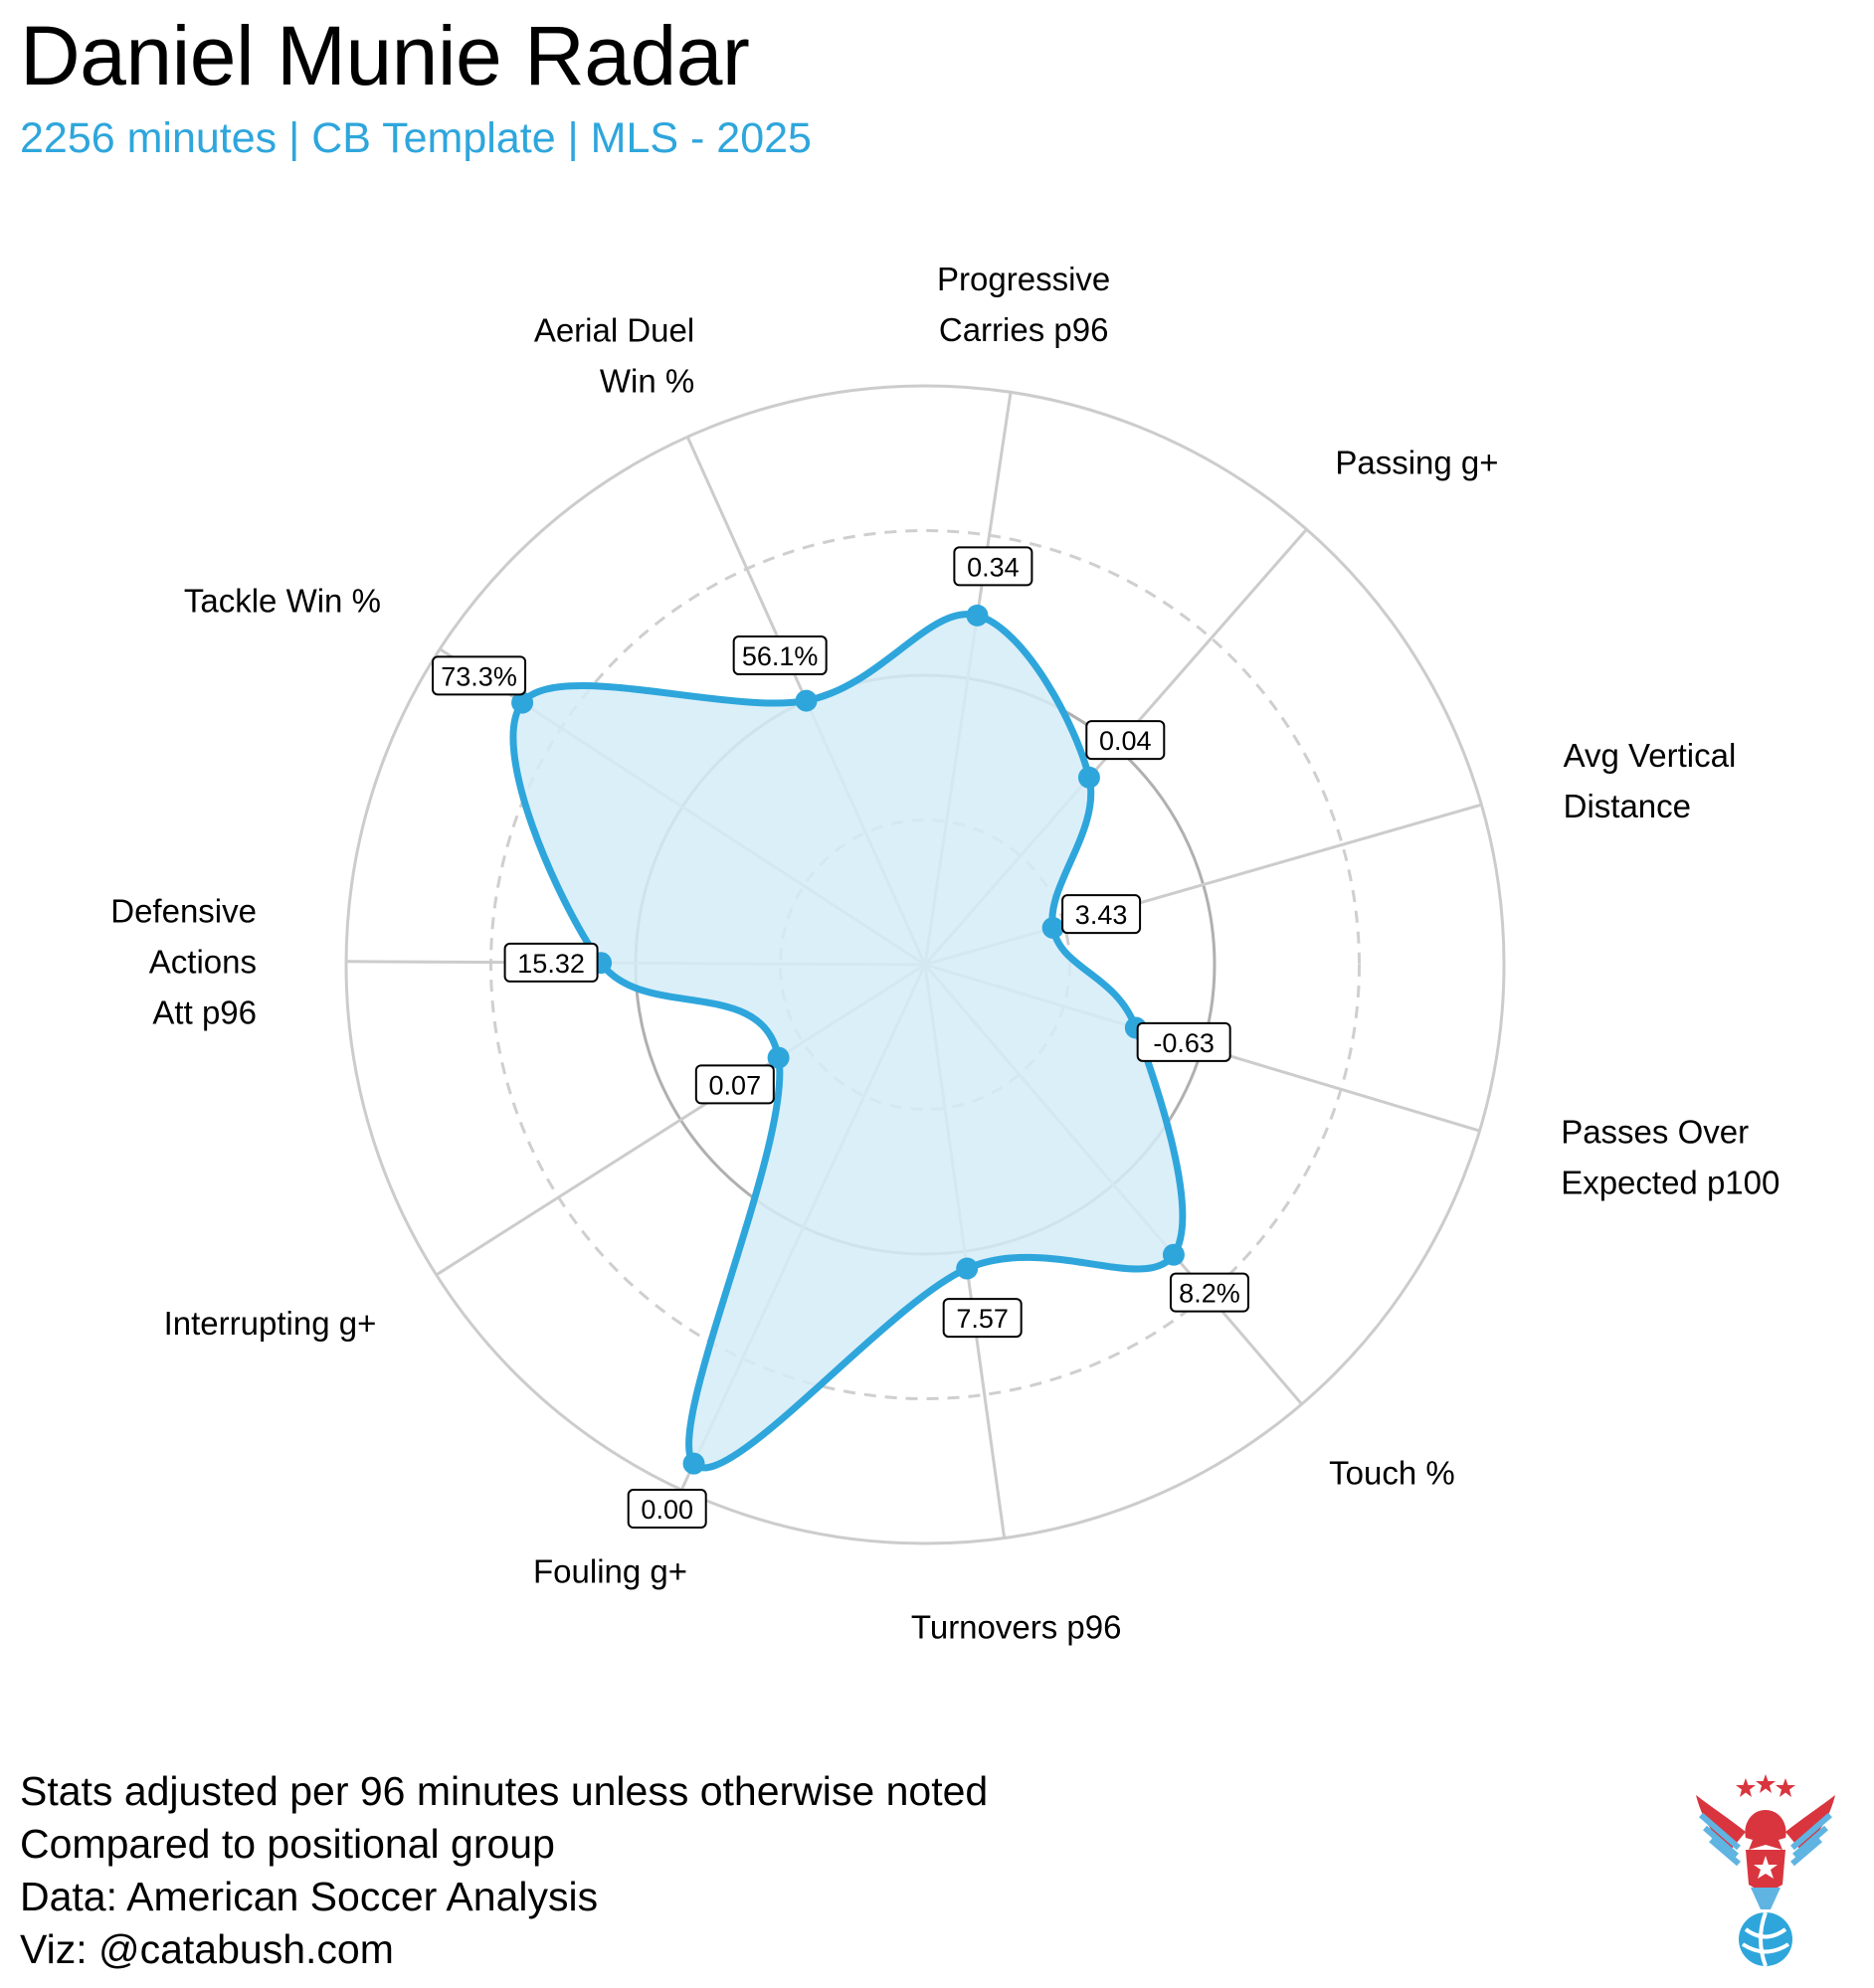 This screenshot has height=1988, width=1874. I want to click on value-label-4: -0.63, so click(1184, 1041).